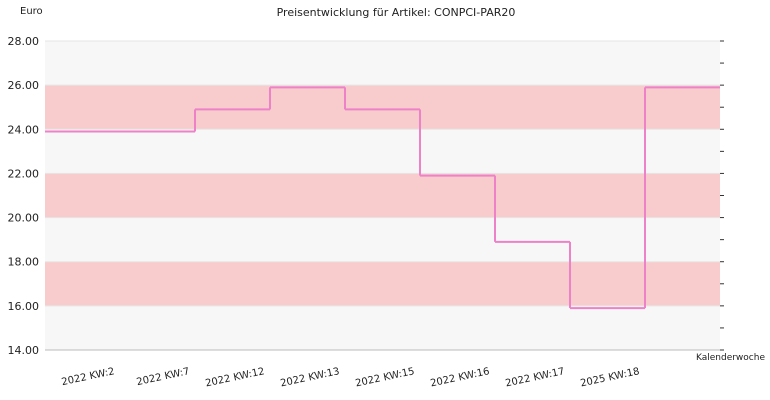  I want to click on x-tick-label: 2022 KW:2, so click(88, 377).